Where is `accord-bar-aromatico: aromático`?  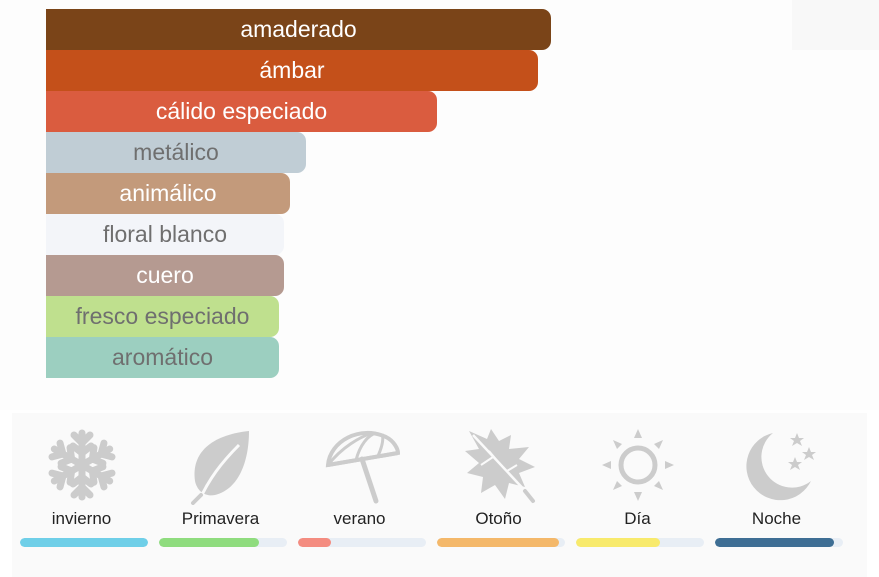 accord-bar-aromatico: aromático is located at coordinates (162, 357).